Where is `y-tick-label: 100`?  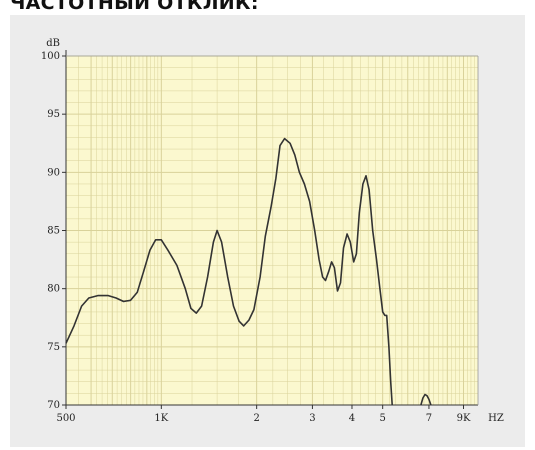 y-tick-label: 100 is located at coordinates (50, 56).